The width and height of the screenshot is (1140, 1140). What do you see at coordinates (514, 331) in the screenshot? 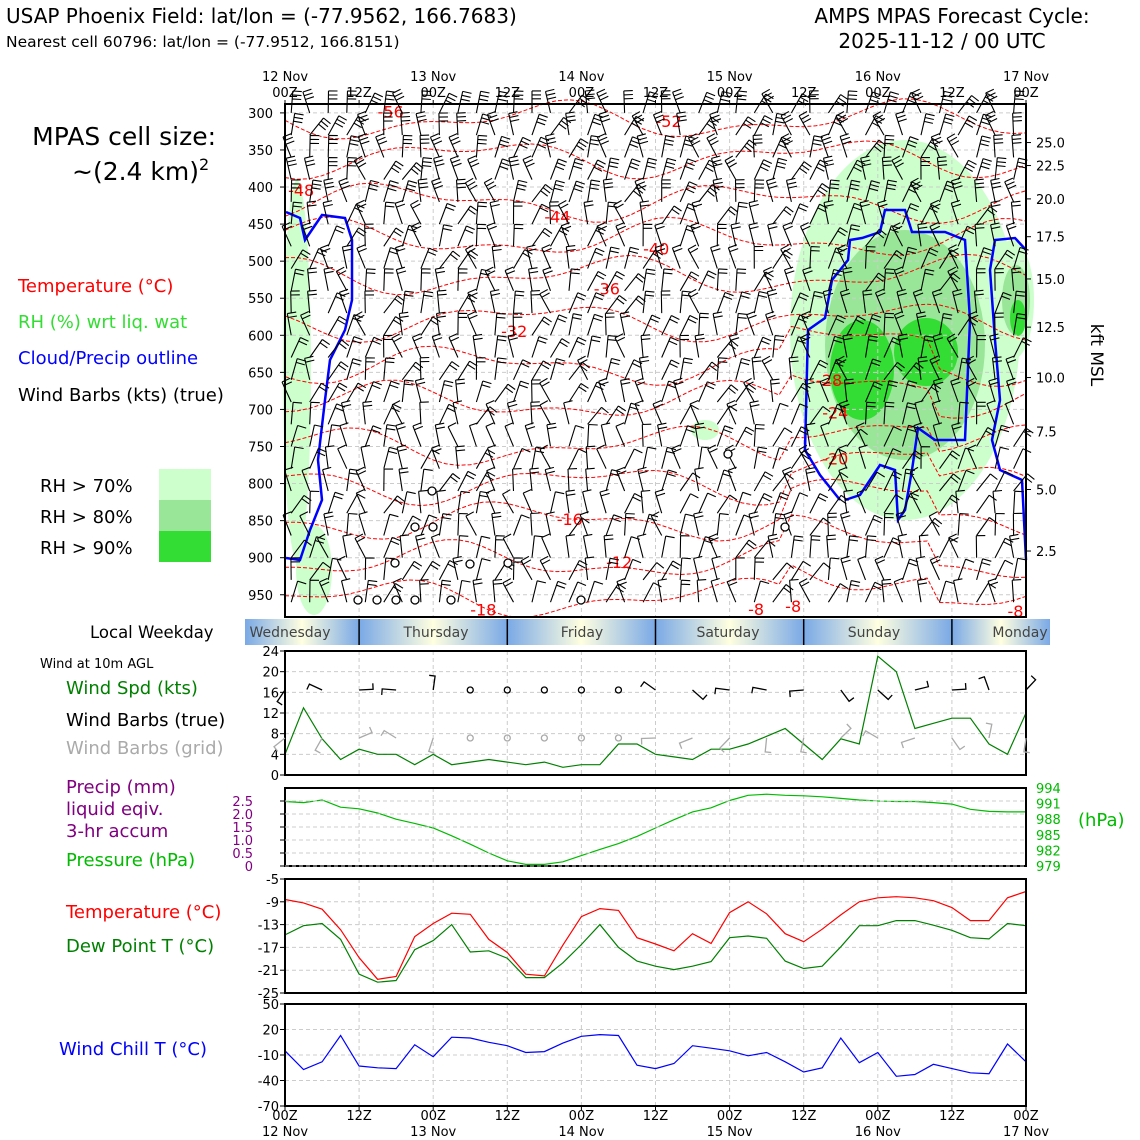
I see `isotherm-label: -32` at bounding box center [514, 331].